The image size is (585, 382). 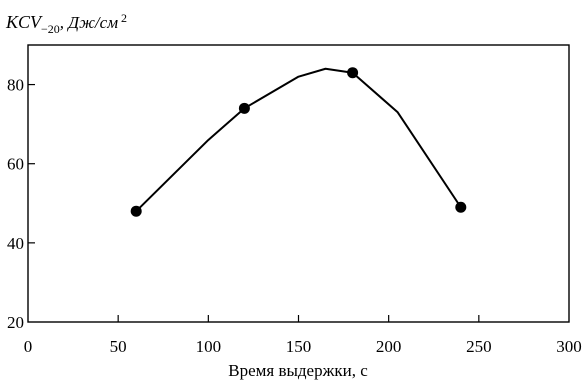 What do you see at coordinates (209, 346) in the screenshot?
I see `x-tick-label: 100` at bounding box center [209, 346].